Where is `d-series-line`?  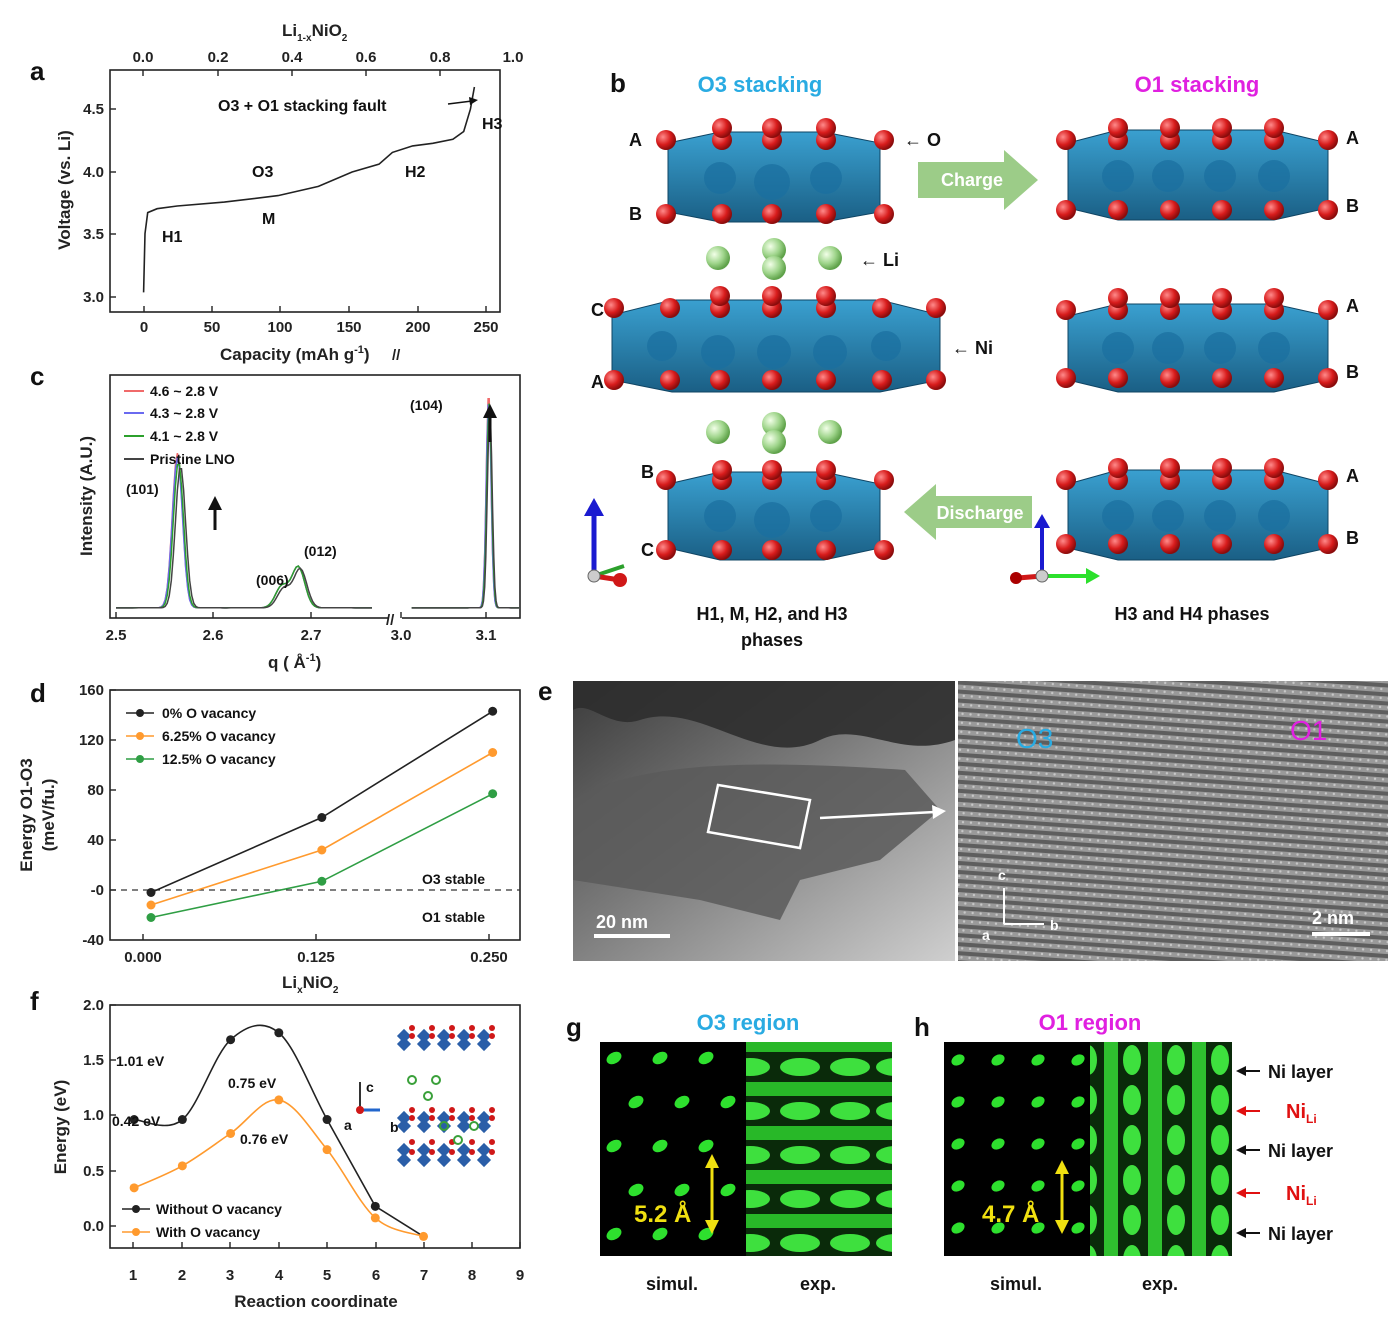 d-series-line is located at coordinates (322, 856).